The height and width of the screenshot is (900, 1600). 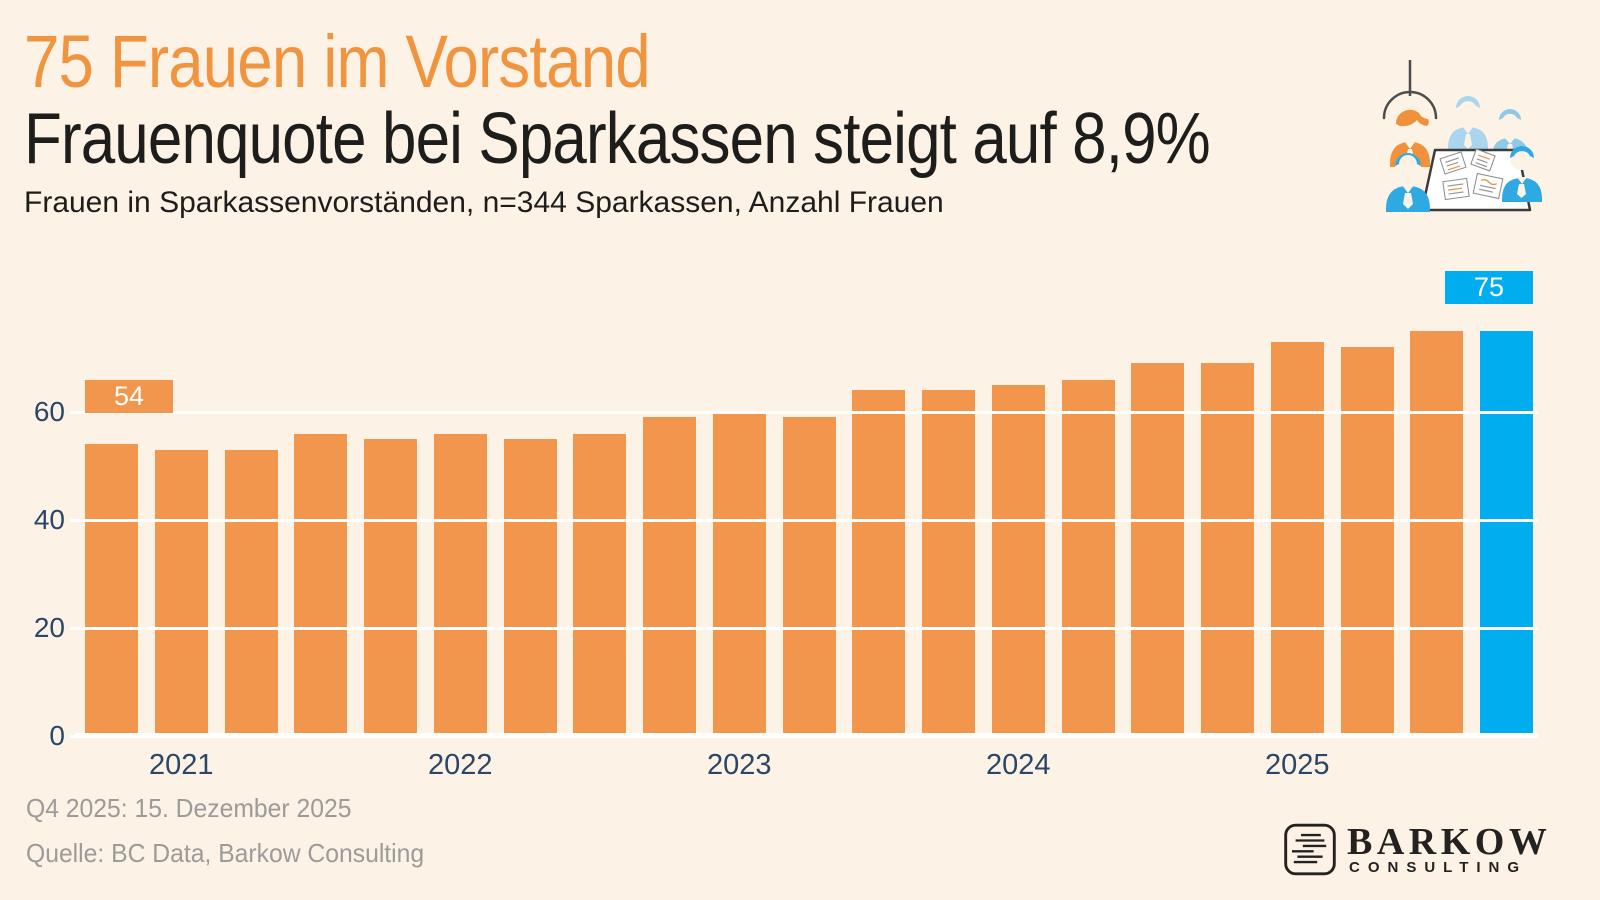 What do you see at coordinates (879, 563) in the screenshot?
I see `bar-q3-2023` at bounding box center [879, 563].